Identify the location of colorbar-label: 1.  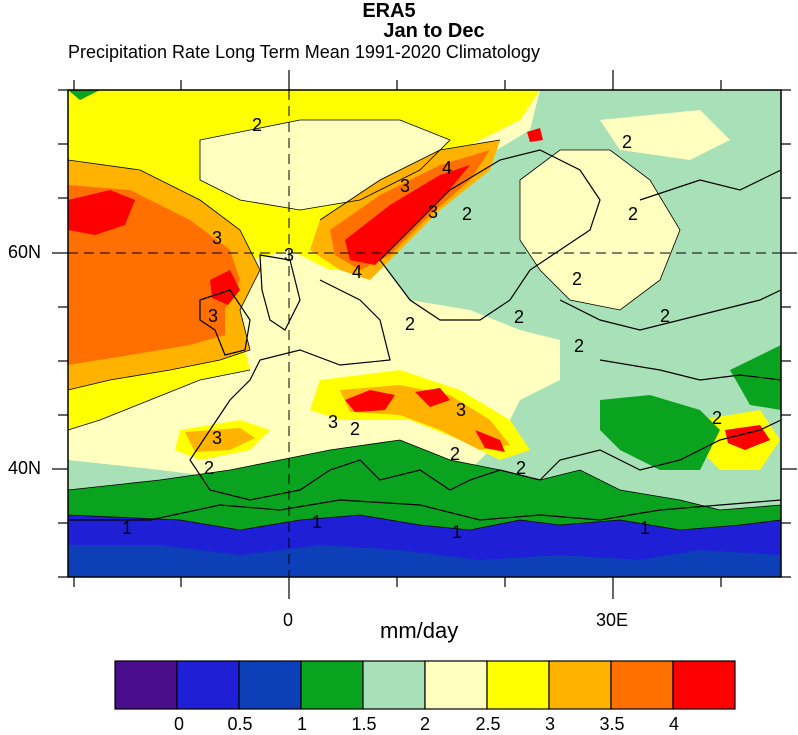
(301, 724).